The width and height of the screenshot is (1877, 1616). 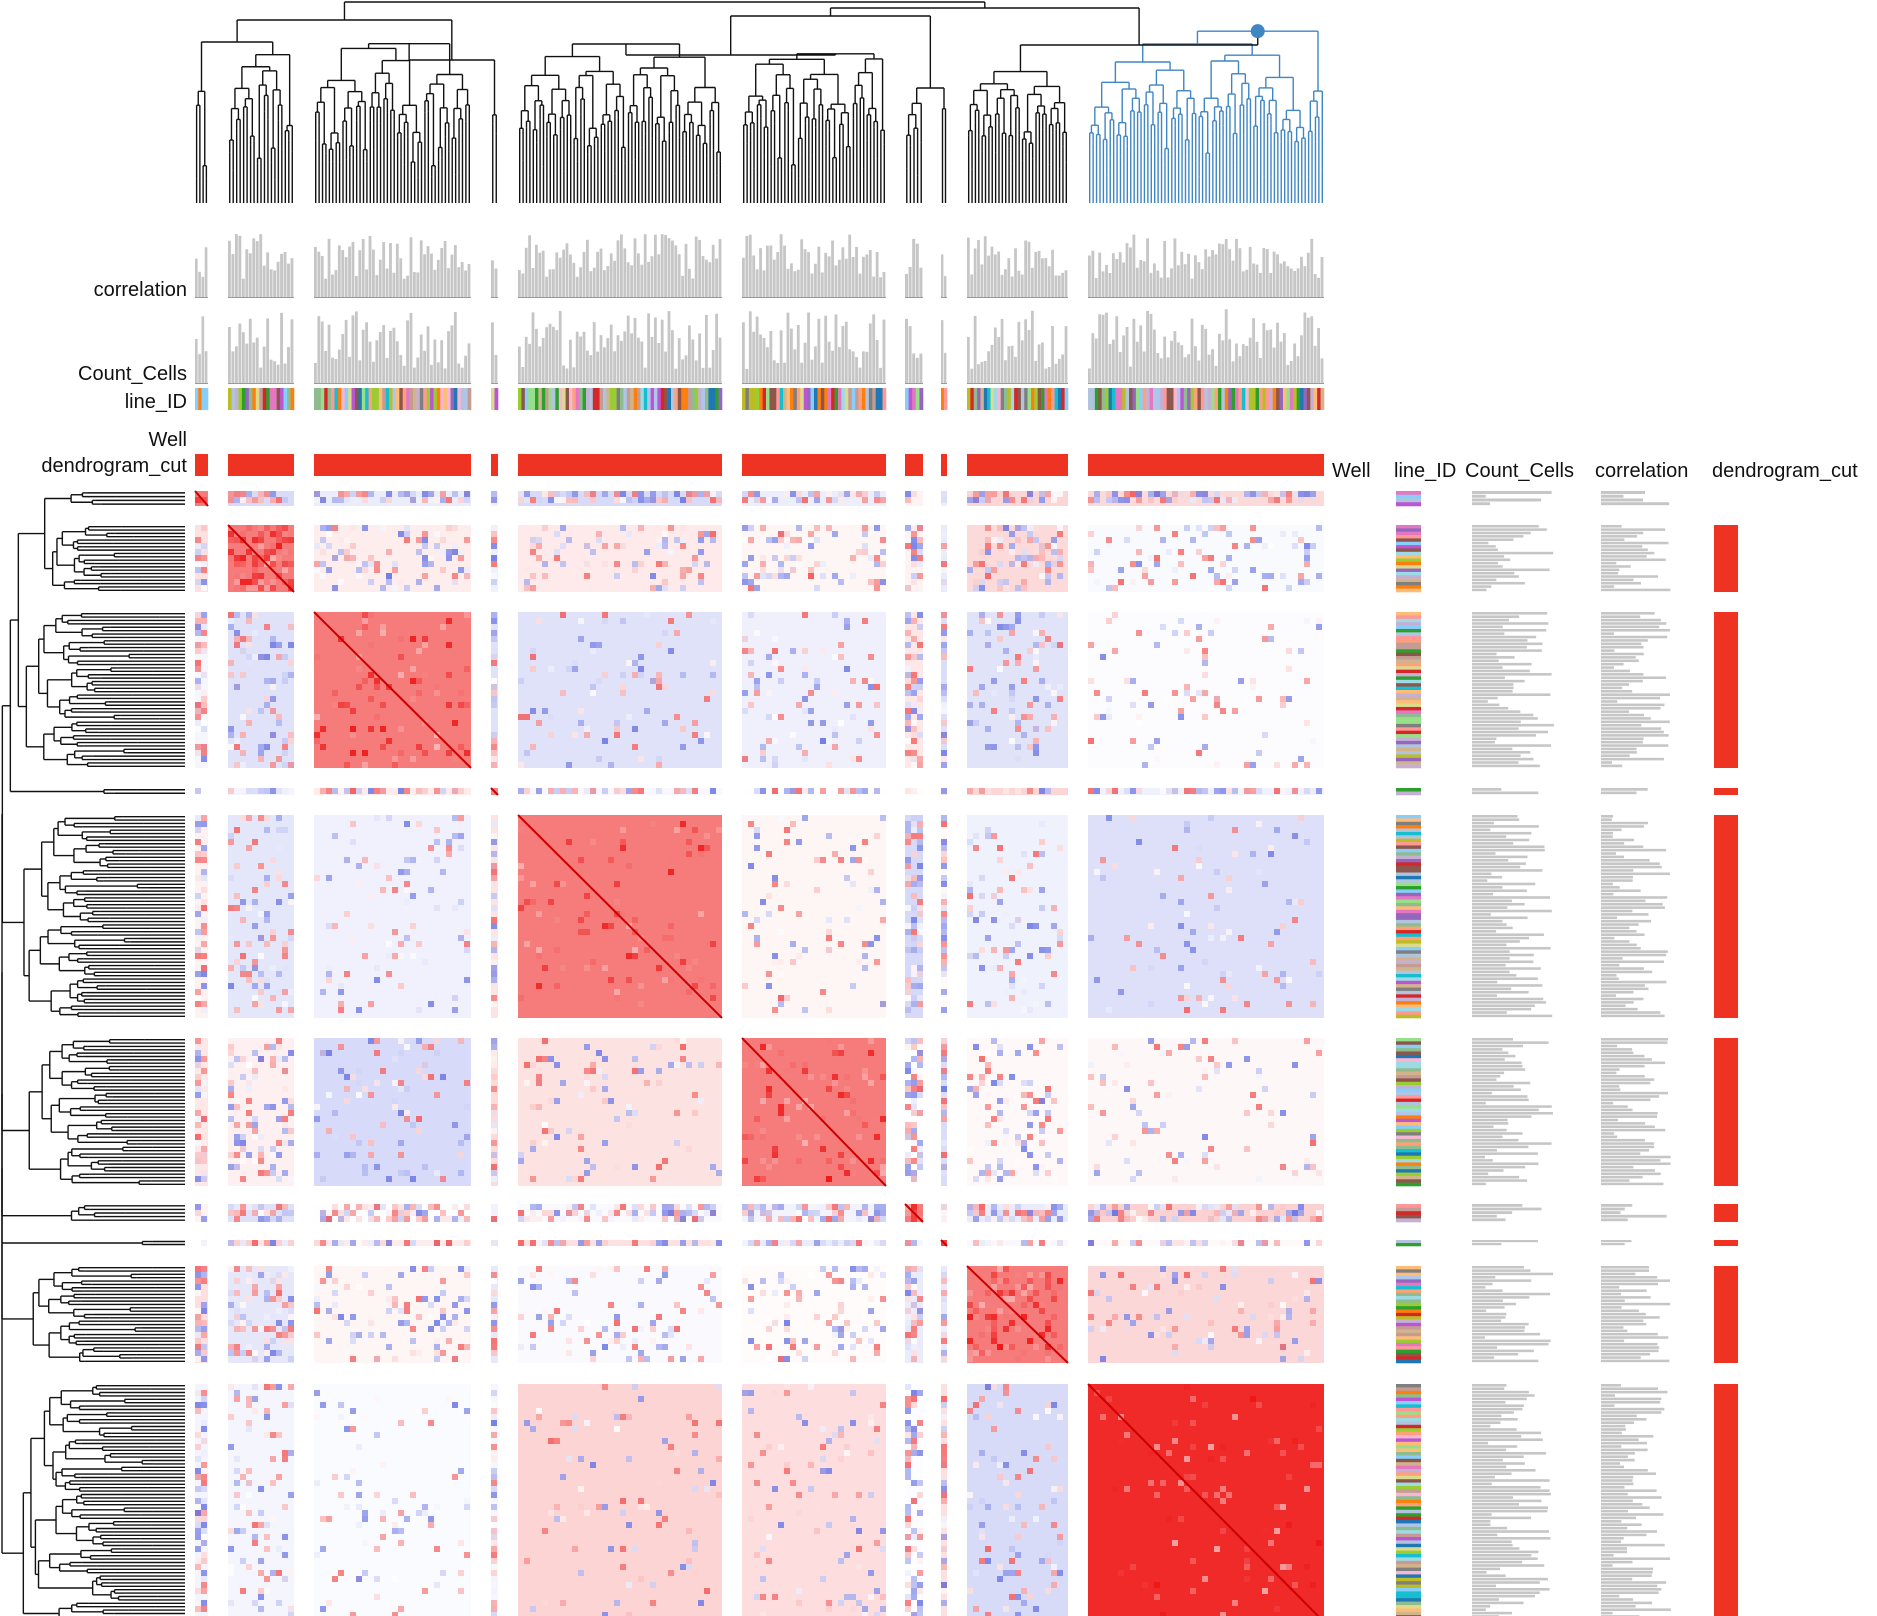 What do you see at coordinates (1257, 31) in the screenshot?
I see `selected-cluster-node` at bounding box center [1257, 31].